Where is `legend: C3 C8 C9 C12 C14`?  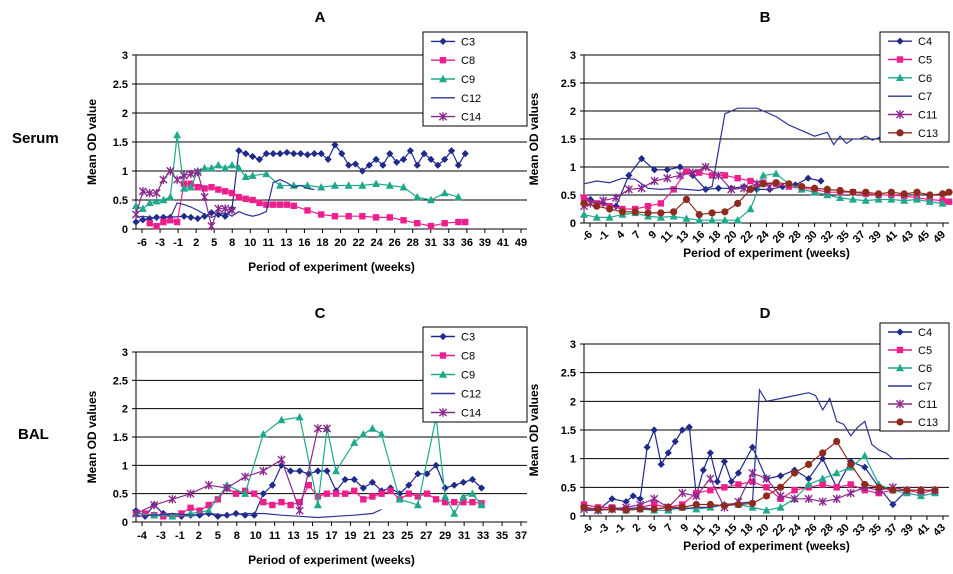 legend: C3 C8 C9 C12 C14 is located at coordinates (475, 79).